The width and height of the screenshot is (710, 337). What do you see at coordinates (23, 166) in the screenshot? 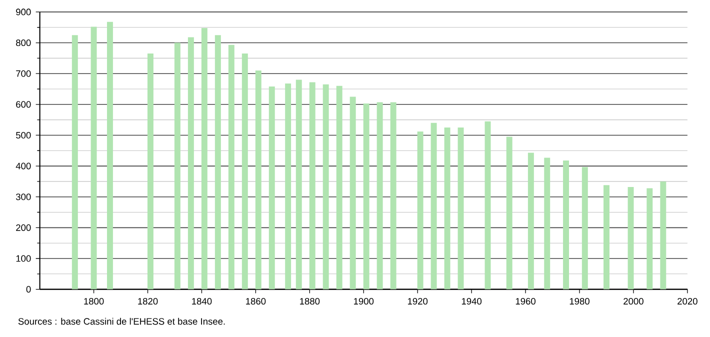
I see `y-tick-label: 400` at bounding box center [23, 166].